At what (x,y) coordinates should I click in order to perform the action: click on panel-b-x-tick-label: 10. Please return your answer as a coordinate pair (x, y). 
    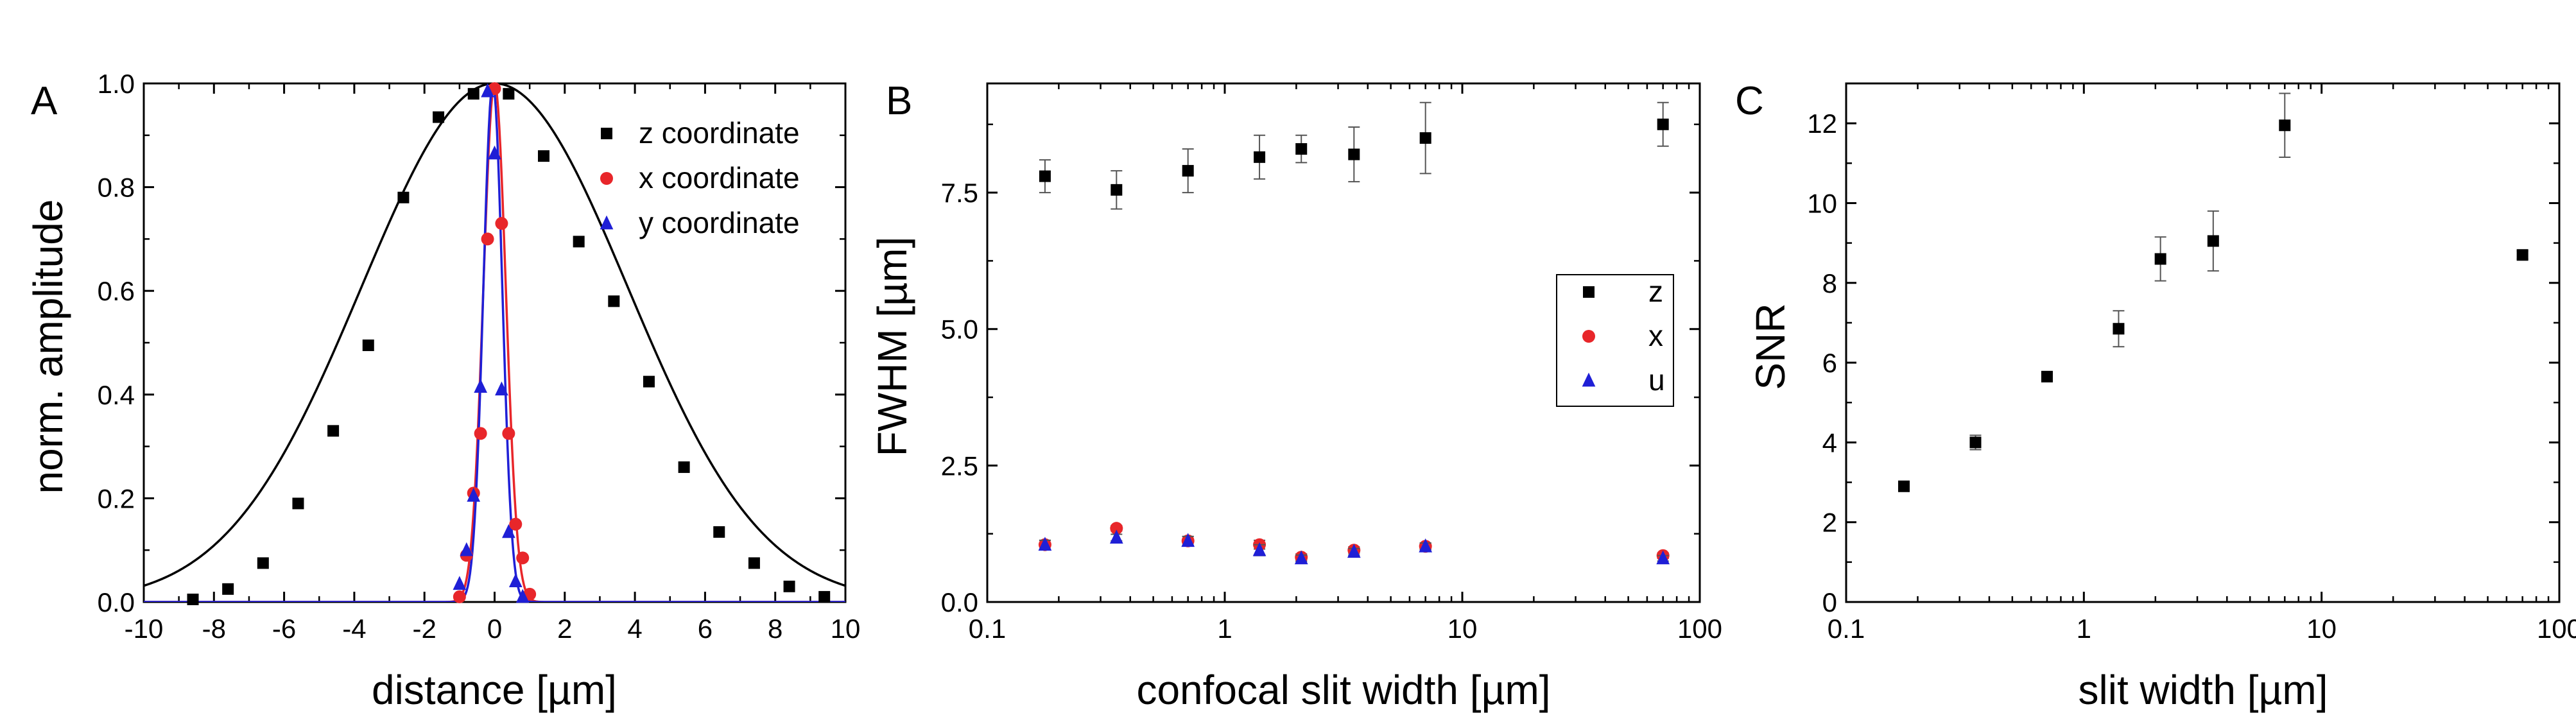
    Looking at the image, I should click on (1463, 629).